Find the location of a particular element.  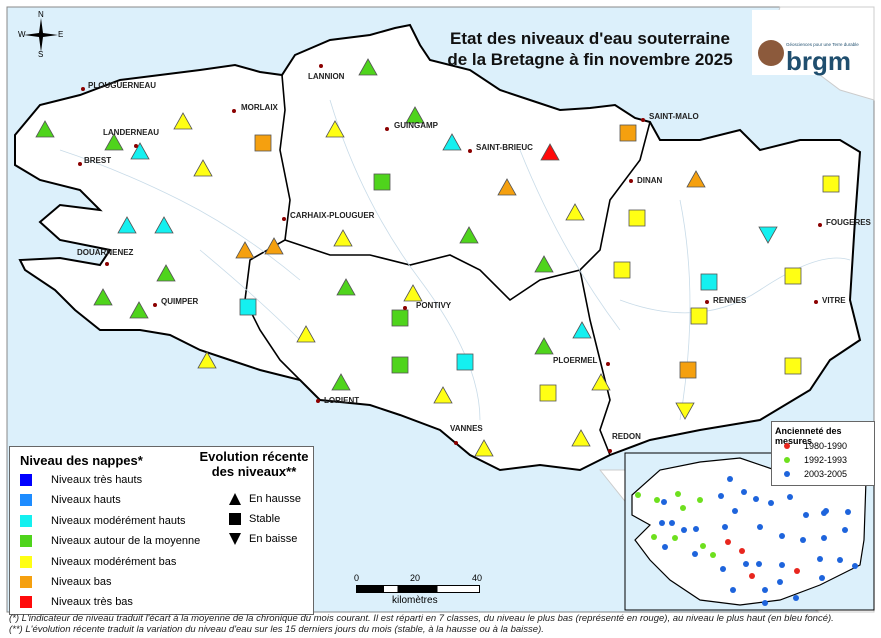

legend-trend-item: En baisse is located at coordinates (262, 539).